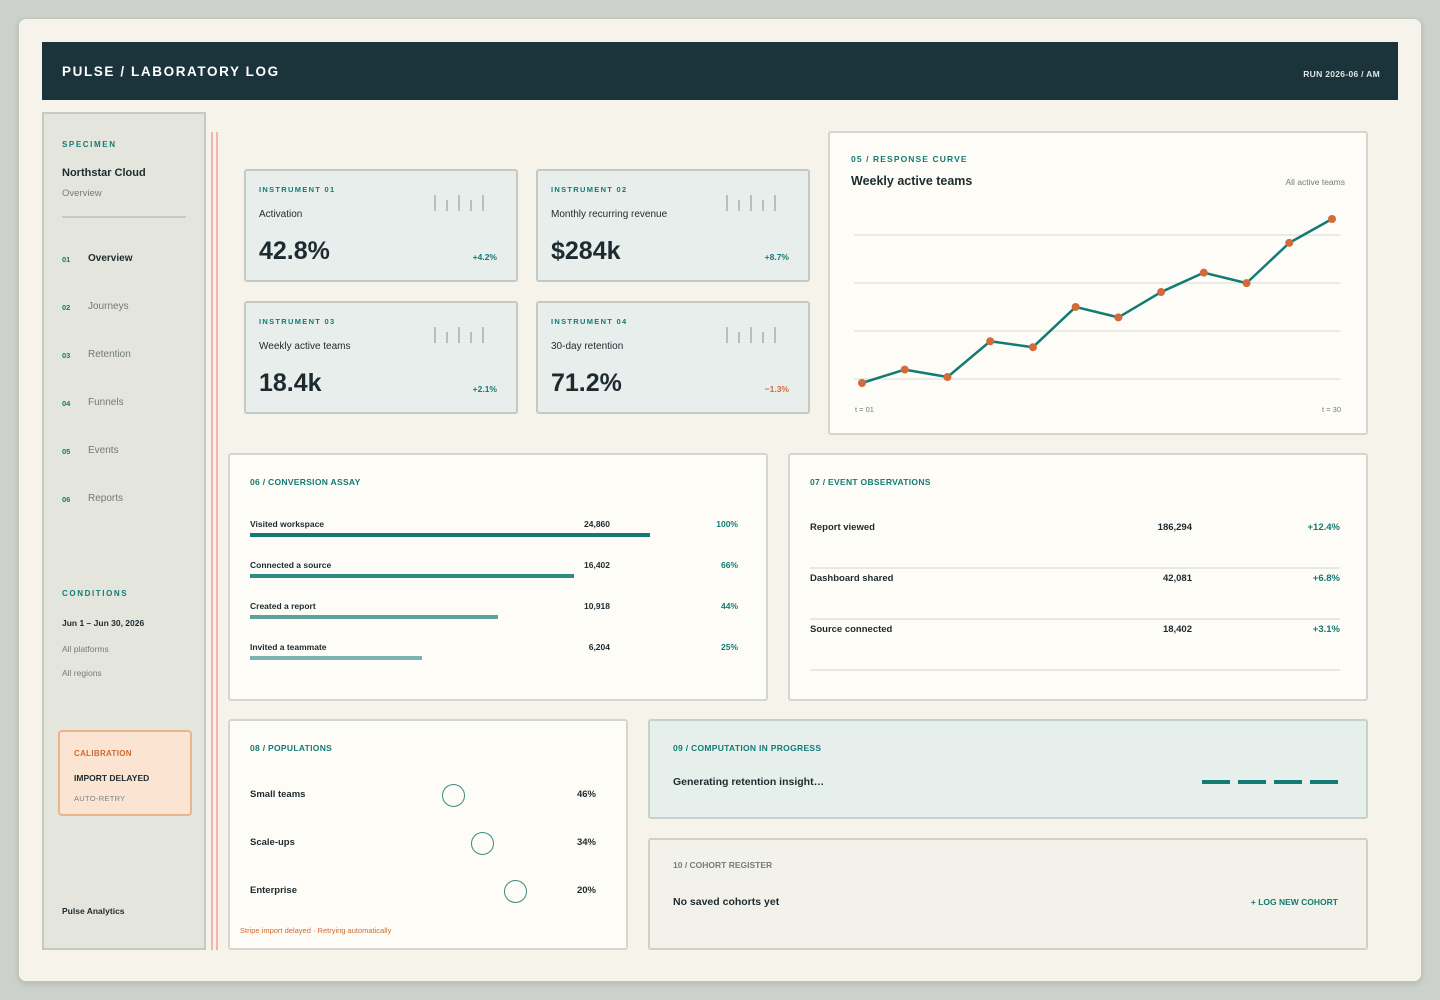 The image size is (1440, 1000). Describe the element at coordinates (283, 606) in the screenshot. I see `step-name: Created a report` at that location.